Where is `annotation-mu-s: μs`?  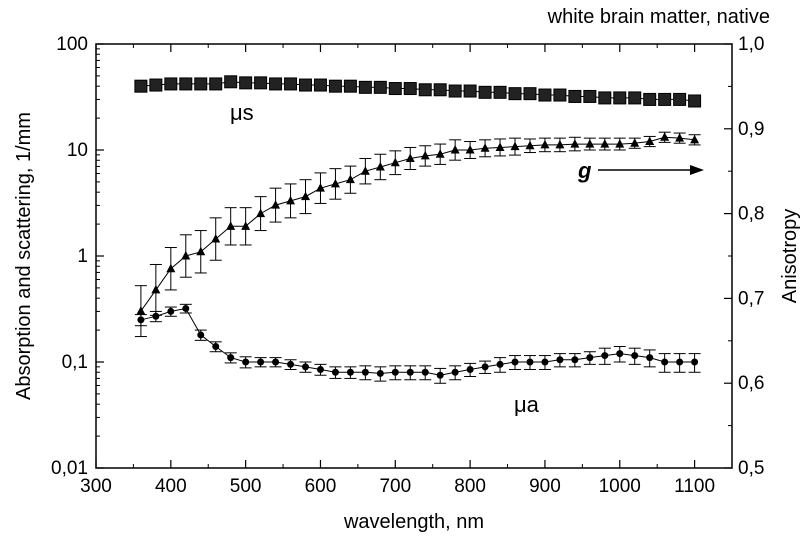
annotation-mu-s: μs is located at coordinates (242, 112).